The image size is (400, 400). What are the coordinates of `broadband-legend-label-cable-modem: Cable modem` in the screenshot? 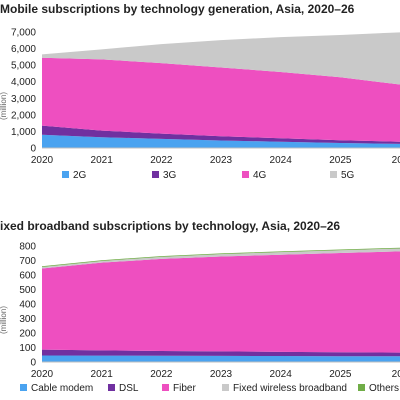 It's located at (62, 388).